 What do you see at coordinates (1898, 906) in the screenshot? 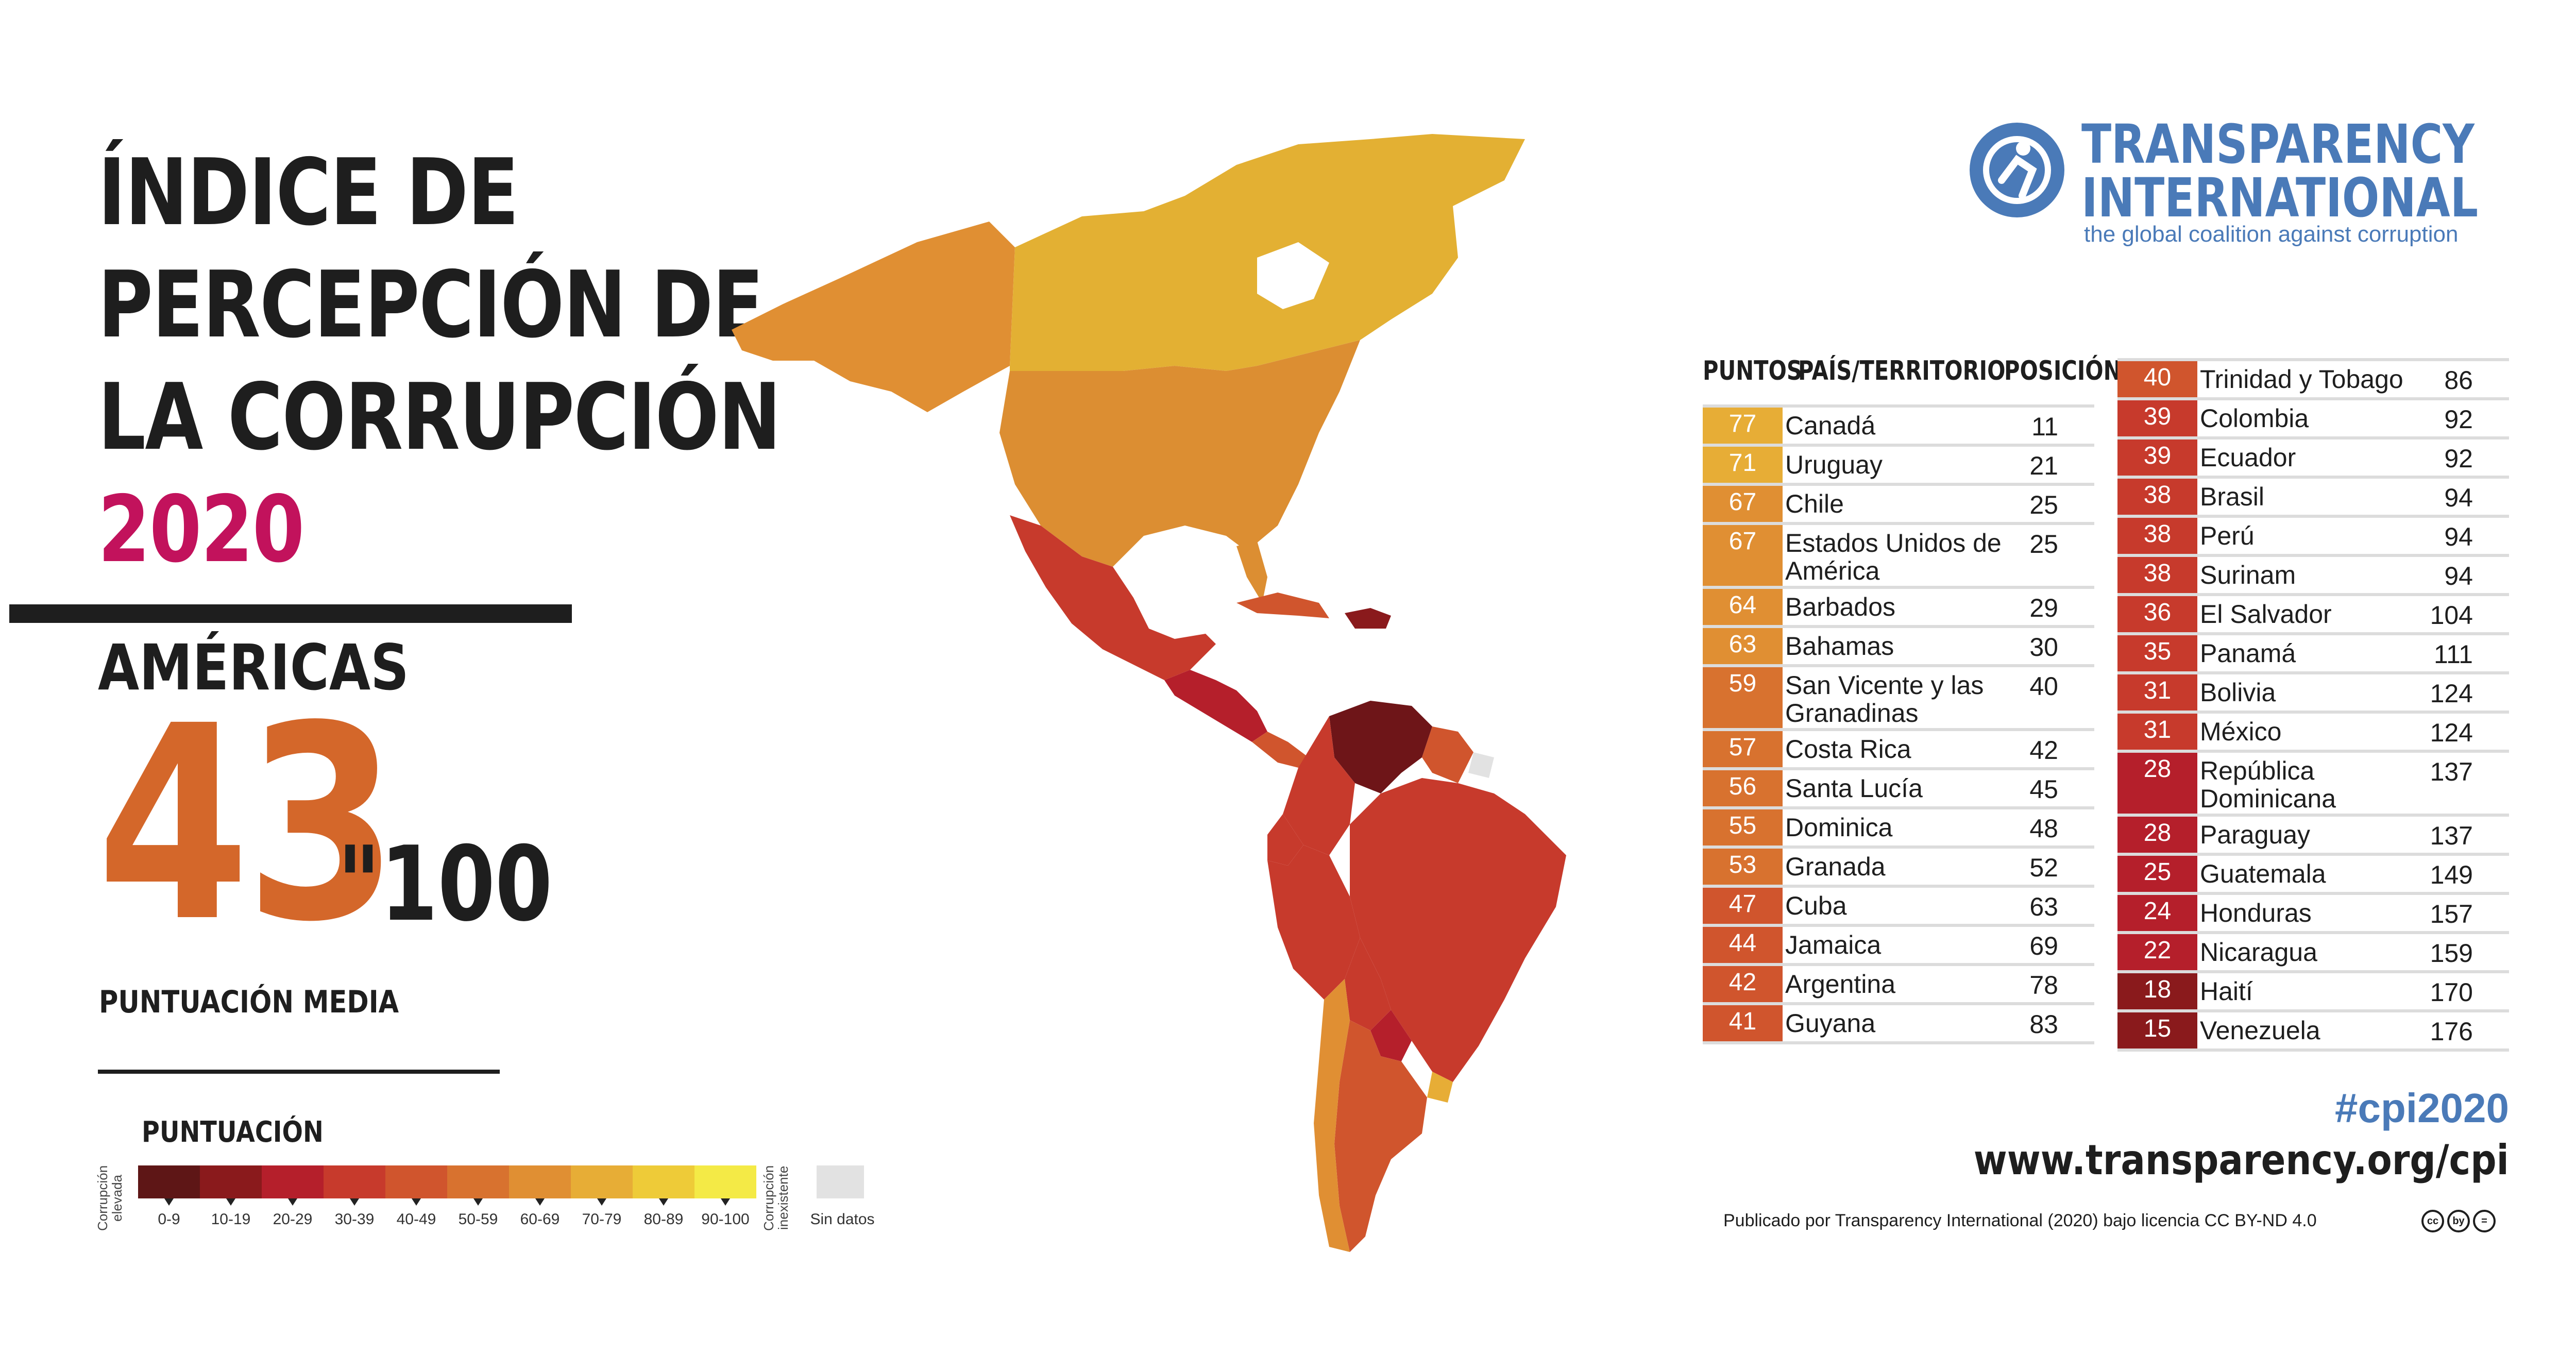
I see `table-row: 47 Cuba 63` at bounding box center [1898, 906].